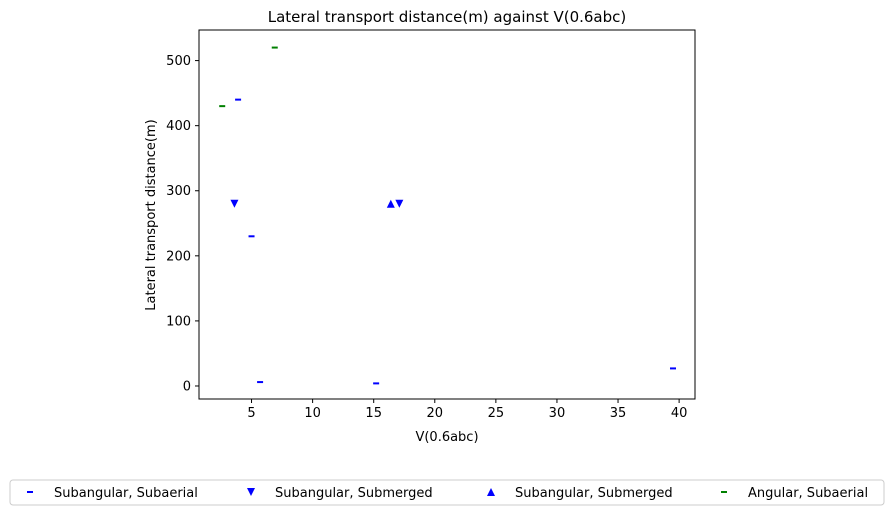  Describe the element at coordinates (178, 321) in the screenshot. I see `y-tick-label: 100` at that location.